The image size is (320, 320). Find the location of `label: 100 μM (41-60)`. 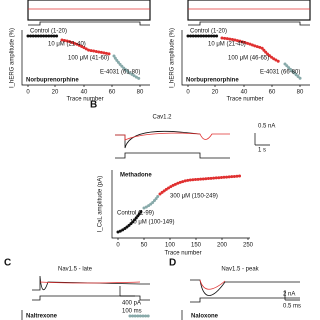

label: 100 μM (41-60) is located at coordinates (88, 59).